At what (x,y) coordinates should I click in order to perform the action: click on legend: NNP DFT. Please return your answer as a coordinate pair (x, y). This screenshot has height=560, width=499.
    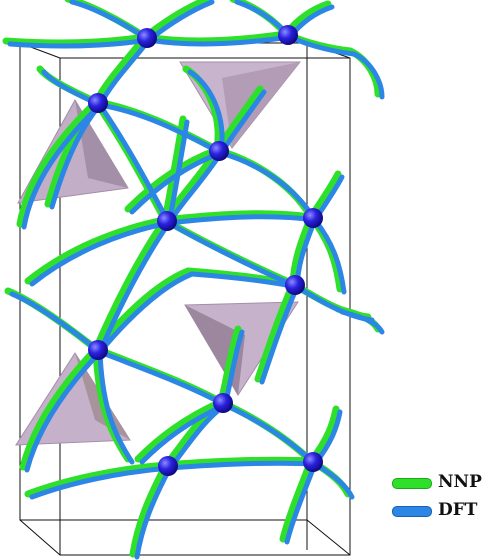
    Looking at the image, I should click on (442, 500).